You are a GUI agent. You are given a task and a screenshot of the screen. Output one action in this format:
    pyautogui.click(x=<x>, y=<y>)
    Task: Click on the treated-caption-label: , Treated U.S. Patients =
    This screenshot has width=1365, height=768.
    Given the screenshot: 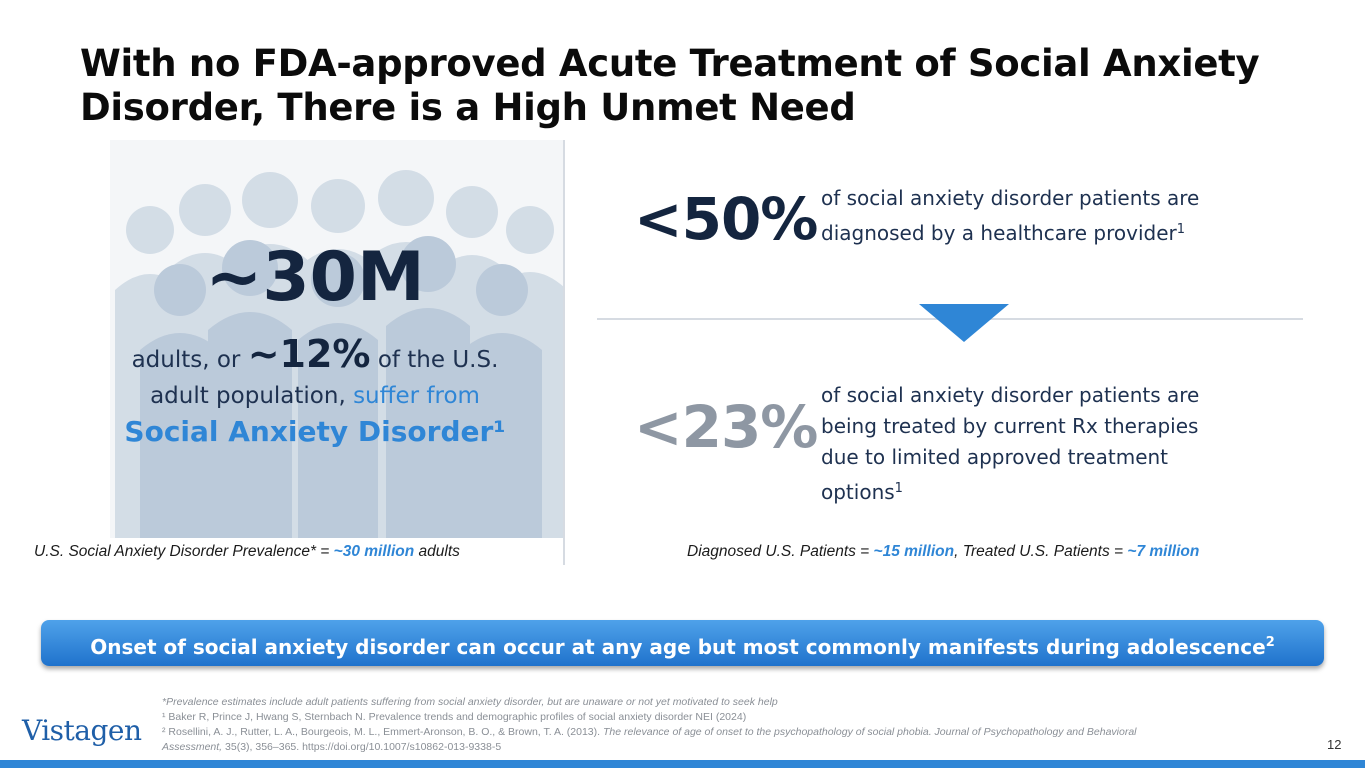 What is the action you would take?
    pyautogui.click(x=1039, y=551)
    